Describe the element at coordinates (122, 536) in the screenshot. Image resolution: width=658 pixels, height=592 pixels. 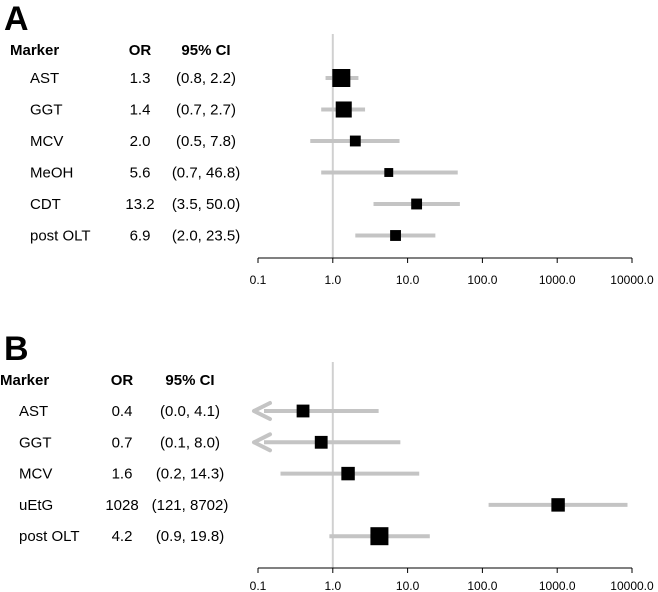
I see `row-odds-ratio: 4.2` at that location.